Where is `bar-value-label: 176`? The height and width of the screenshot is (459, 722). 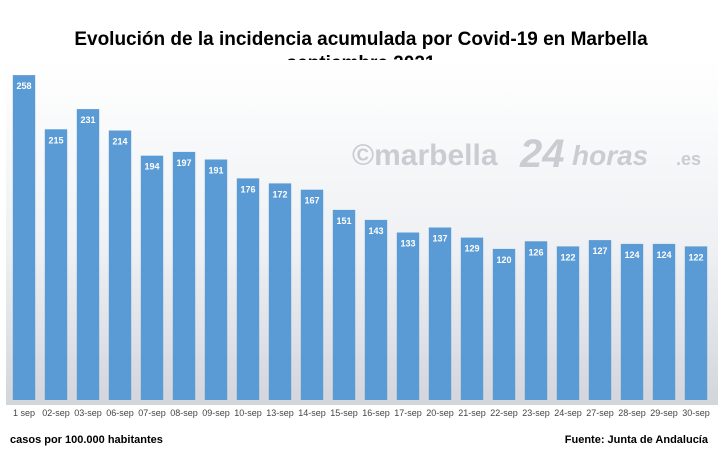
bar-value-label: 176 is located at coordinates (247, 189).